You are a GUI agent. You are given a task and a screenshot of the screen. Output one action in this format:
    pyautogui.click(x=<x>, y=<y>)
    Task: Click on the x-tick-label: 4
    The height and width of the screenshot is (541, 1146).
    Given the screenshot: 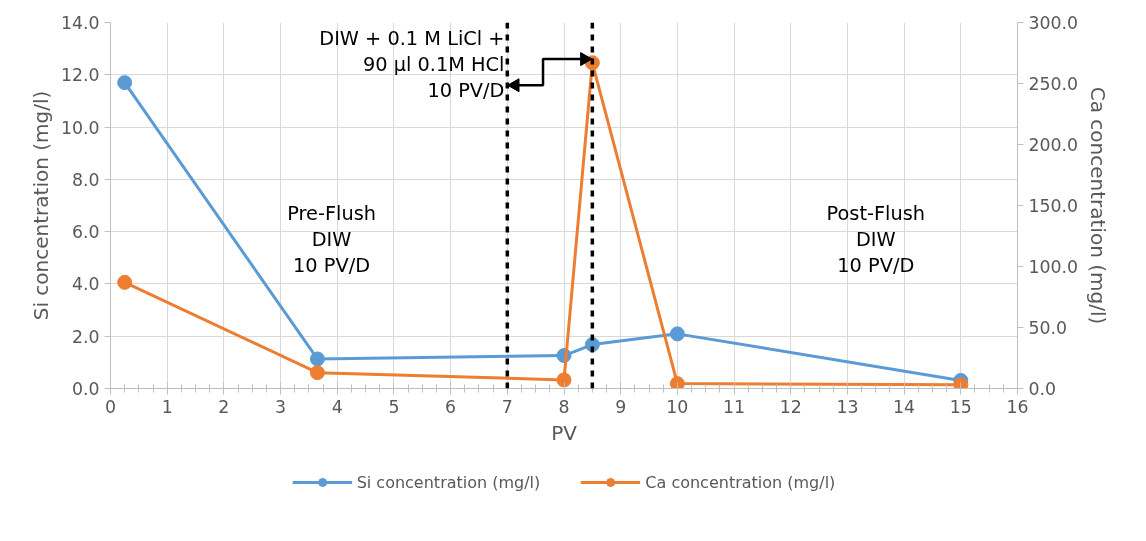 What is the action you would take?
    pyautogui.click(x=337, y=406)
    